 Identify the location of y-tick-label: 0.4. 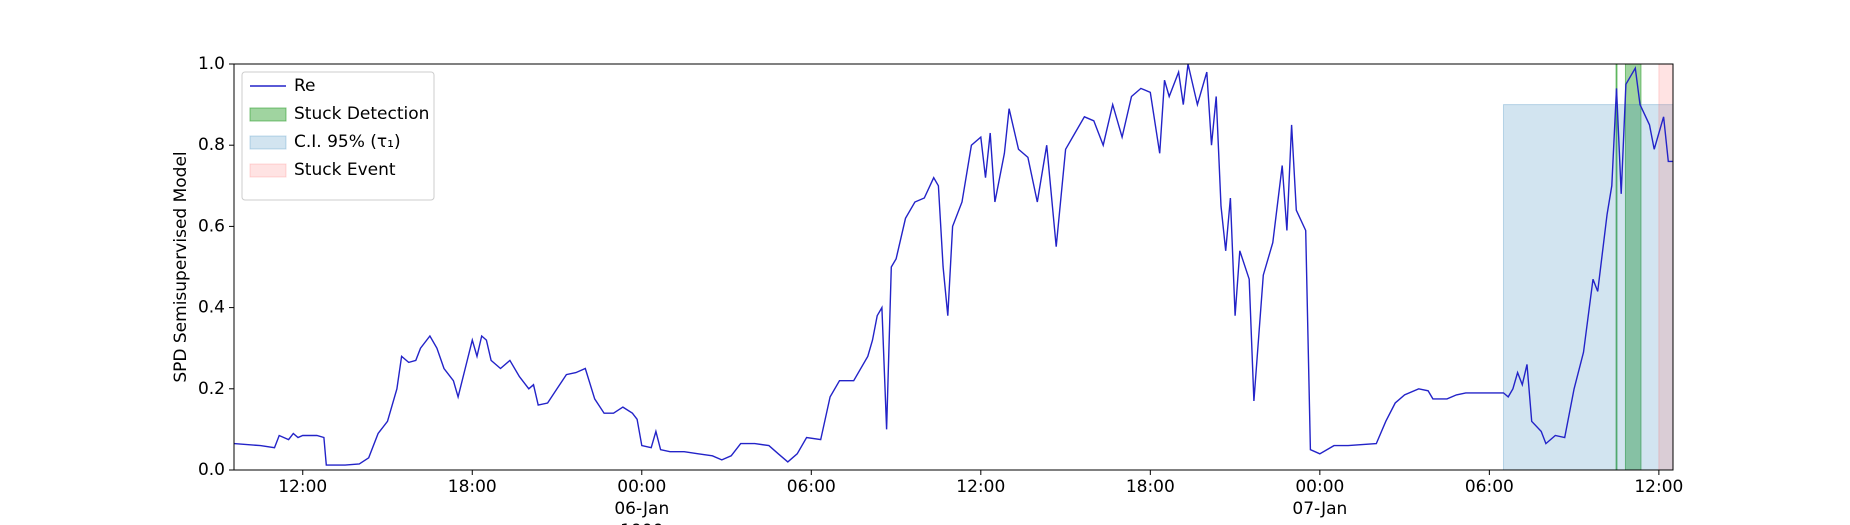
(211, 308).